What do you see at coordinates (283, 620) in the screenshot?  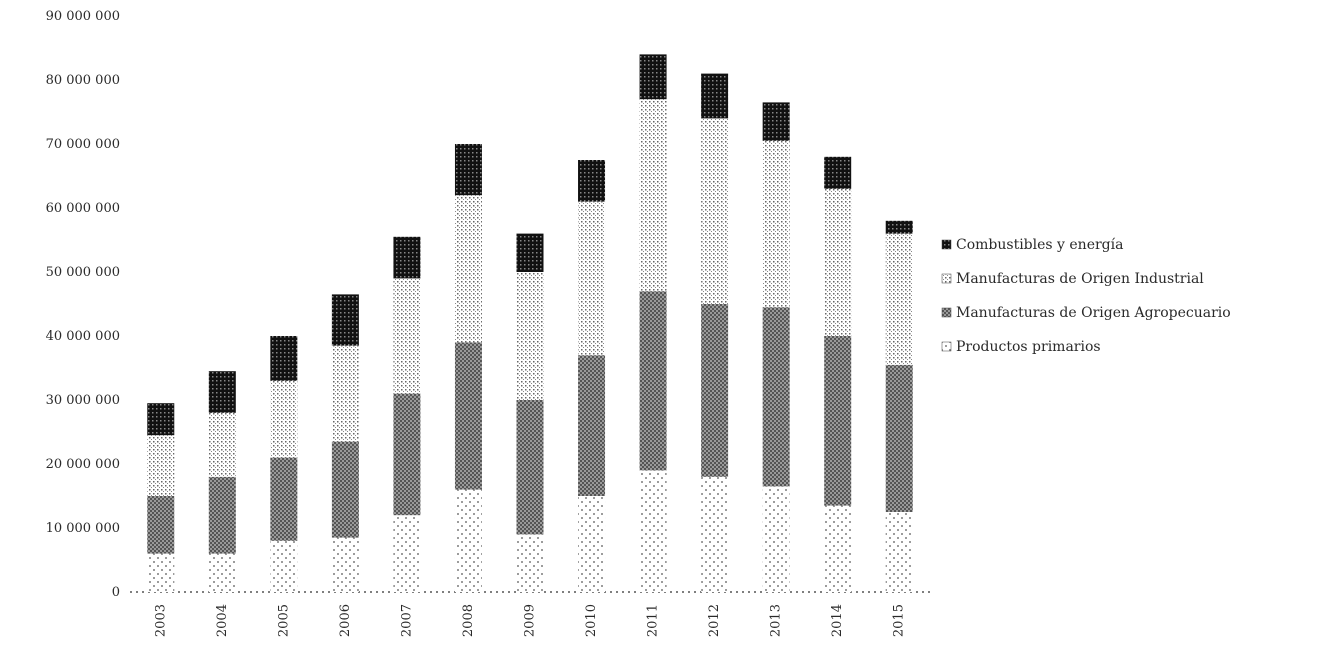 I see `x-tick-label: 2005` at bounding box center [283, 620].